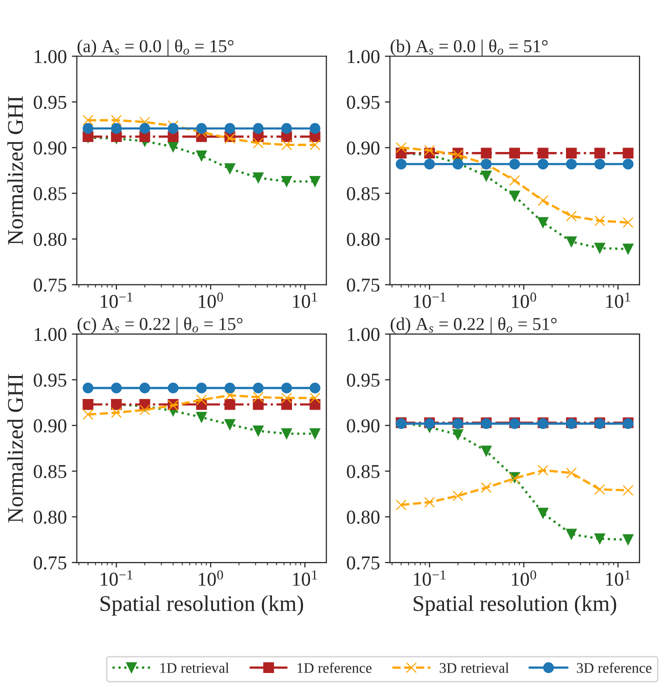  Describe the element at coordinates (194, 667) in the screenshot. I see `legend-label: 1D retrieval` at that location.